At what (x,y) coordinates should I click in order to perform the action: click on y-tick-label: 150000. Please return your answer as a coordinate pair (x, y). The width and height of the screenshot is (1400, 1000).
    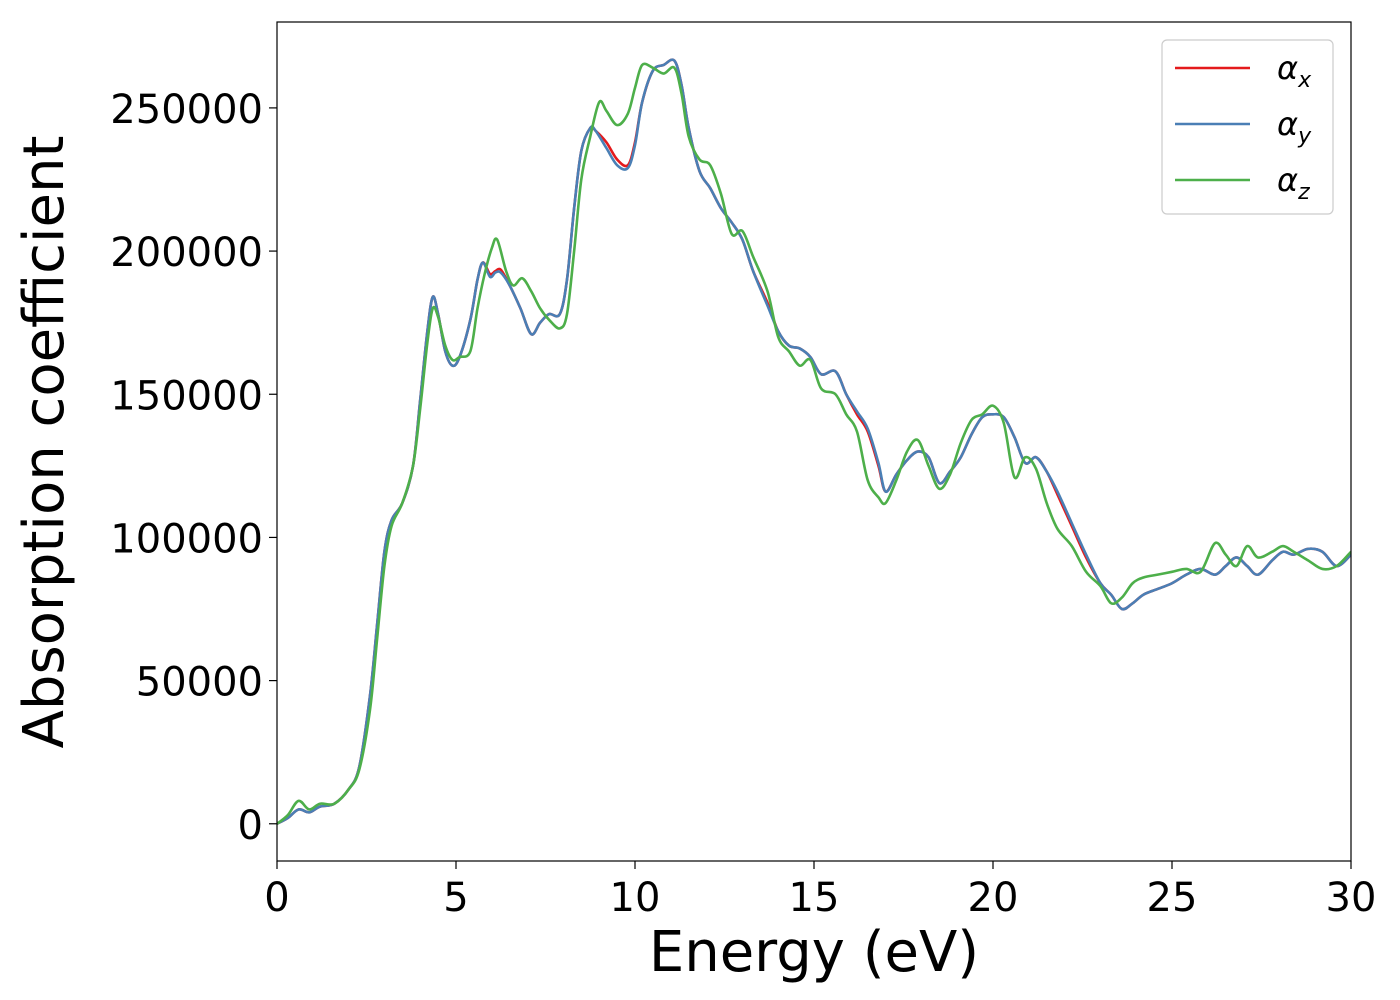
    Looking at the image, I should click on (186, 396).